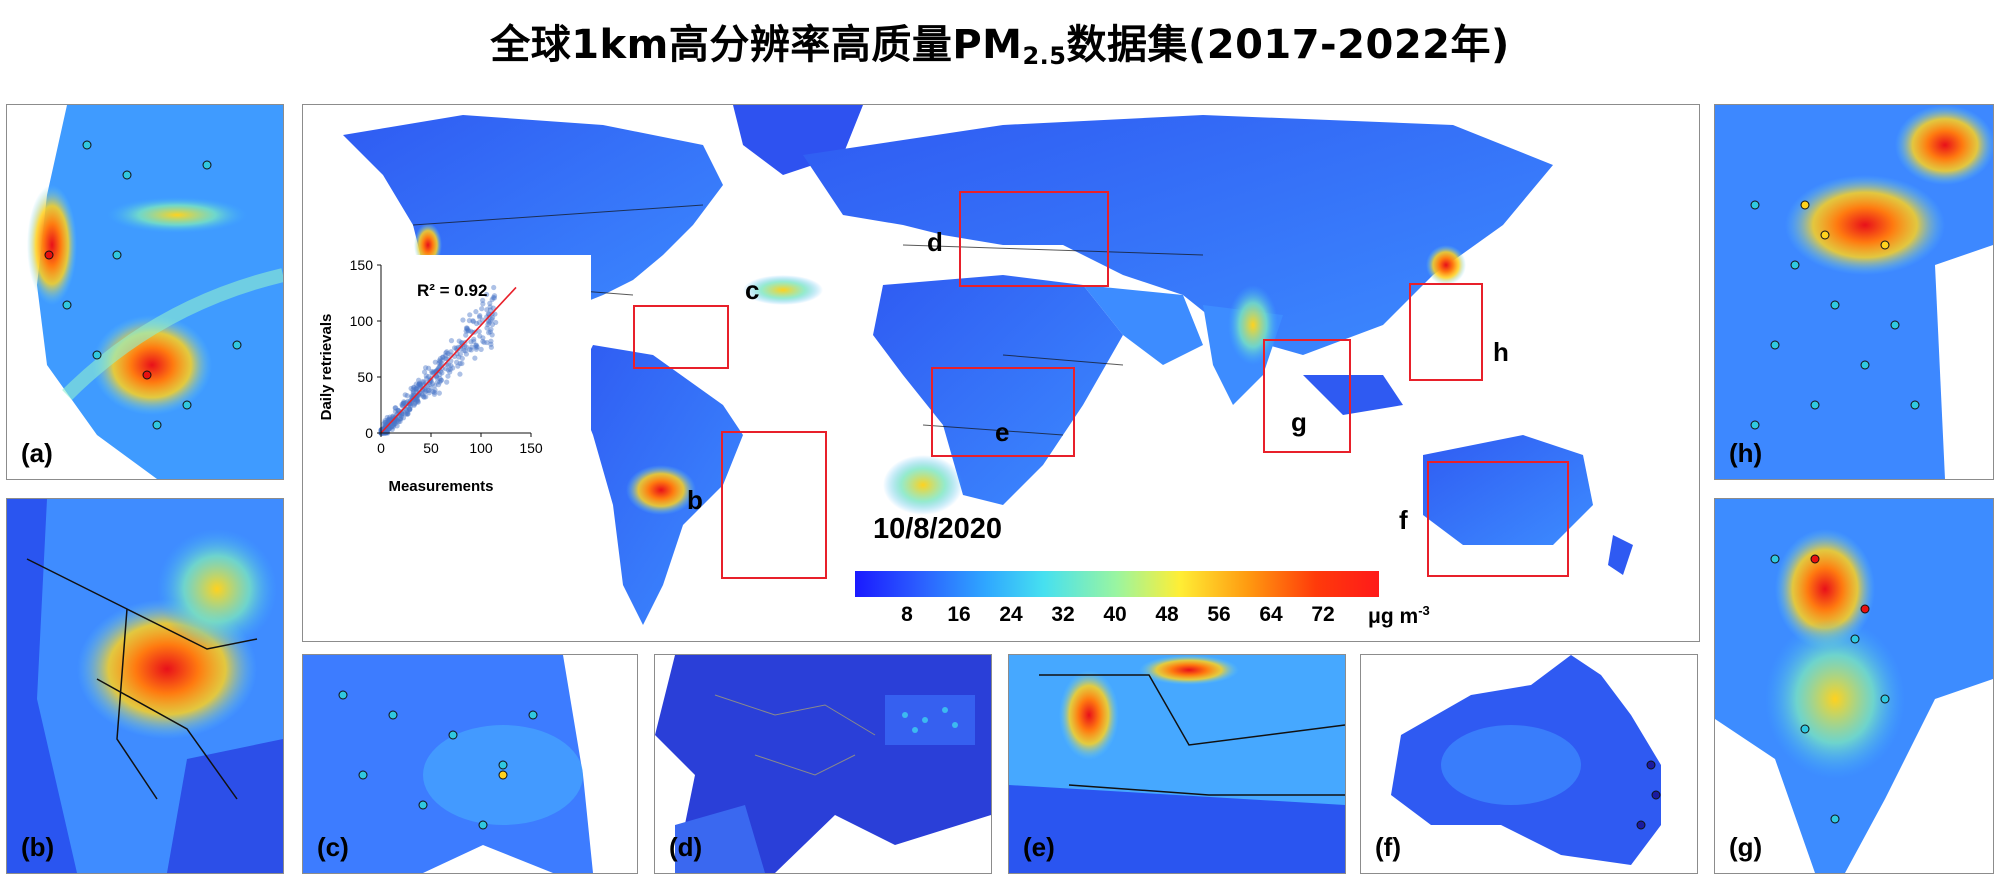 The image size is (2000, 884). What do you see at coordinates (1393, 616) in the screenshot?
I see `unit-text: μg m` at bounding box center [1393, 616].